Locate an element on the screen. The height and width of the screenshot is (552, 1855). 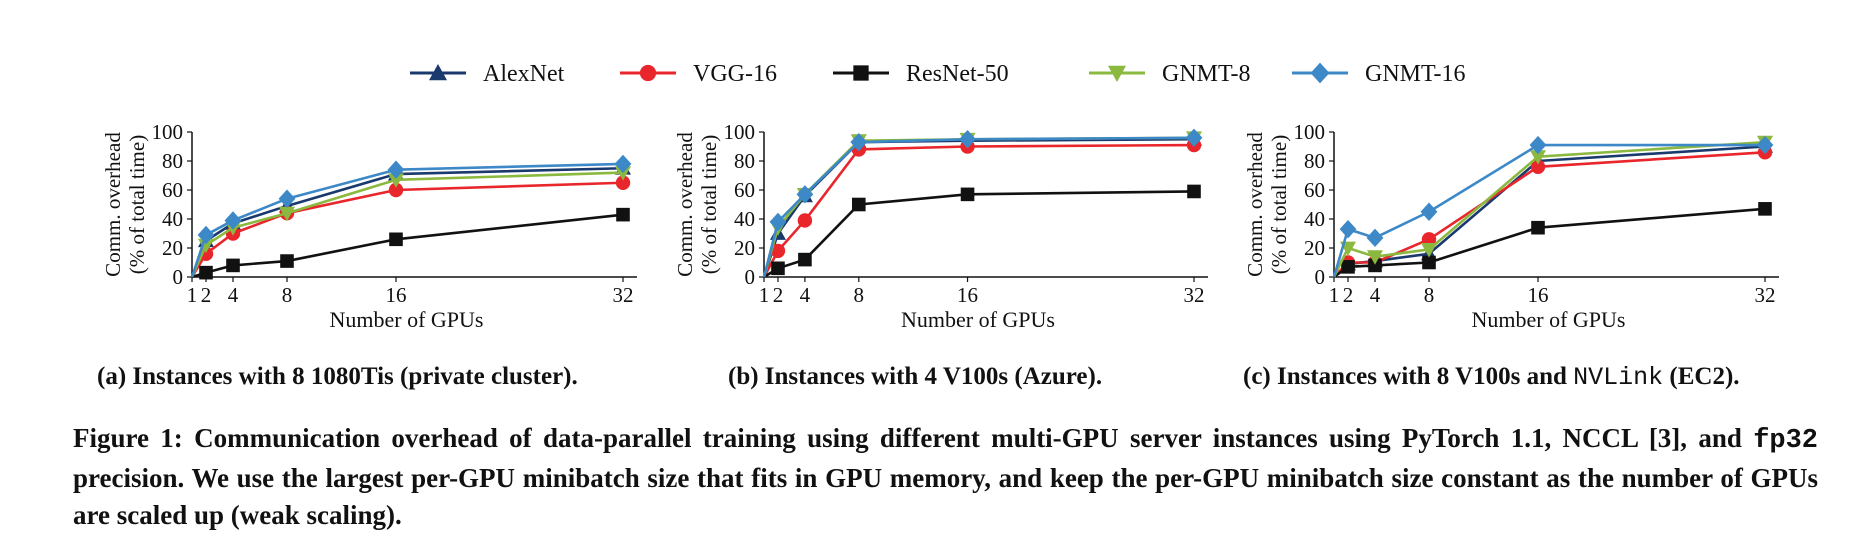
x-tick-label: 4 is located at coordinates (805, 295).